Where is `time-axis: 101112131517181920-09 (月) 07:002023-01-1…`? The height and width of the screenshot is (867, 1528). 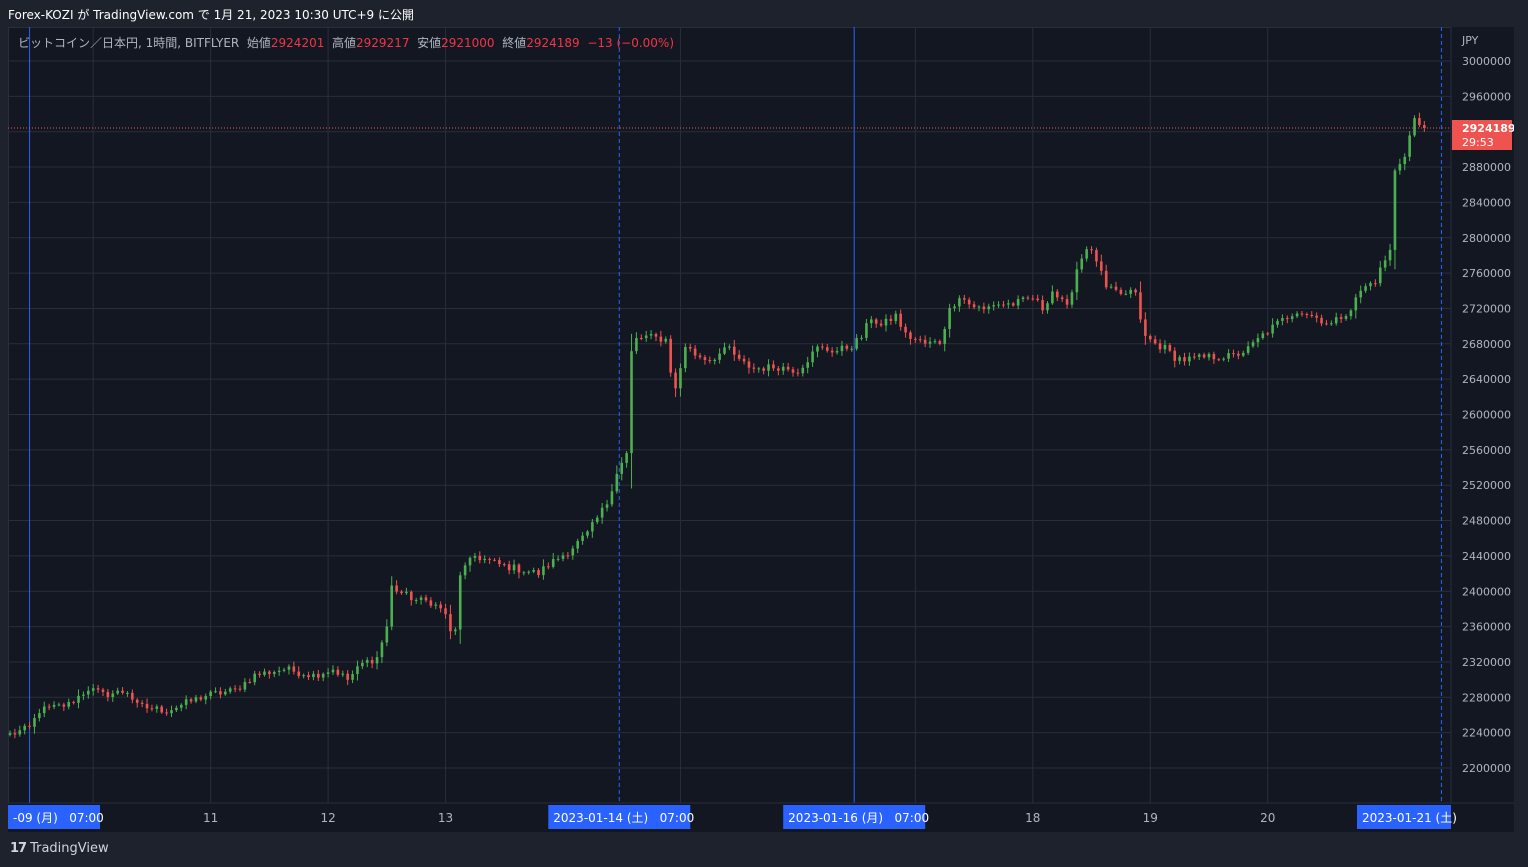 time-axis: 101112131517181920-09 (月) 07:002023-01-1… is located at coordinates (761, 817).